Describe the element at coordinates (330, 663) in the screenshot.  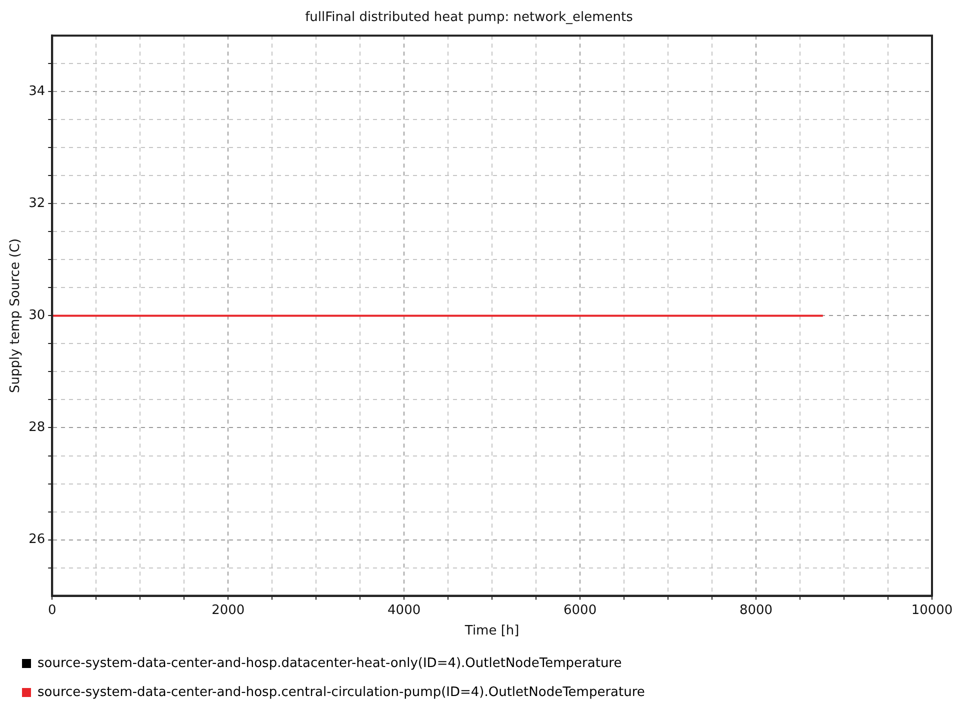
I see `legend-label: source-system-data-center-and-hosp.datacenter-heat-only(ID=4).OutletNodeTemperature` at that location.